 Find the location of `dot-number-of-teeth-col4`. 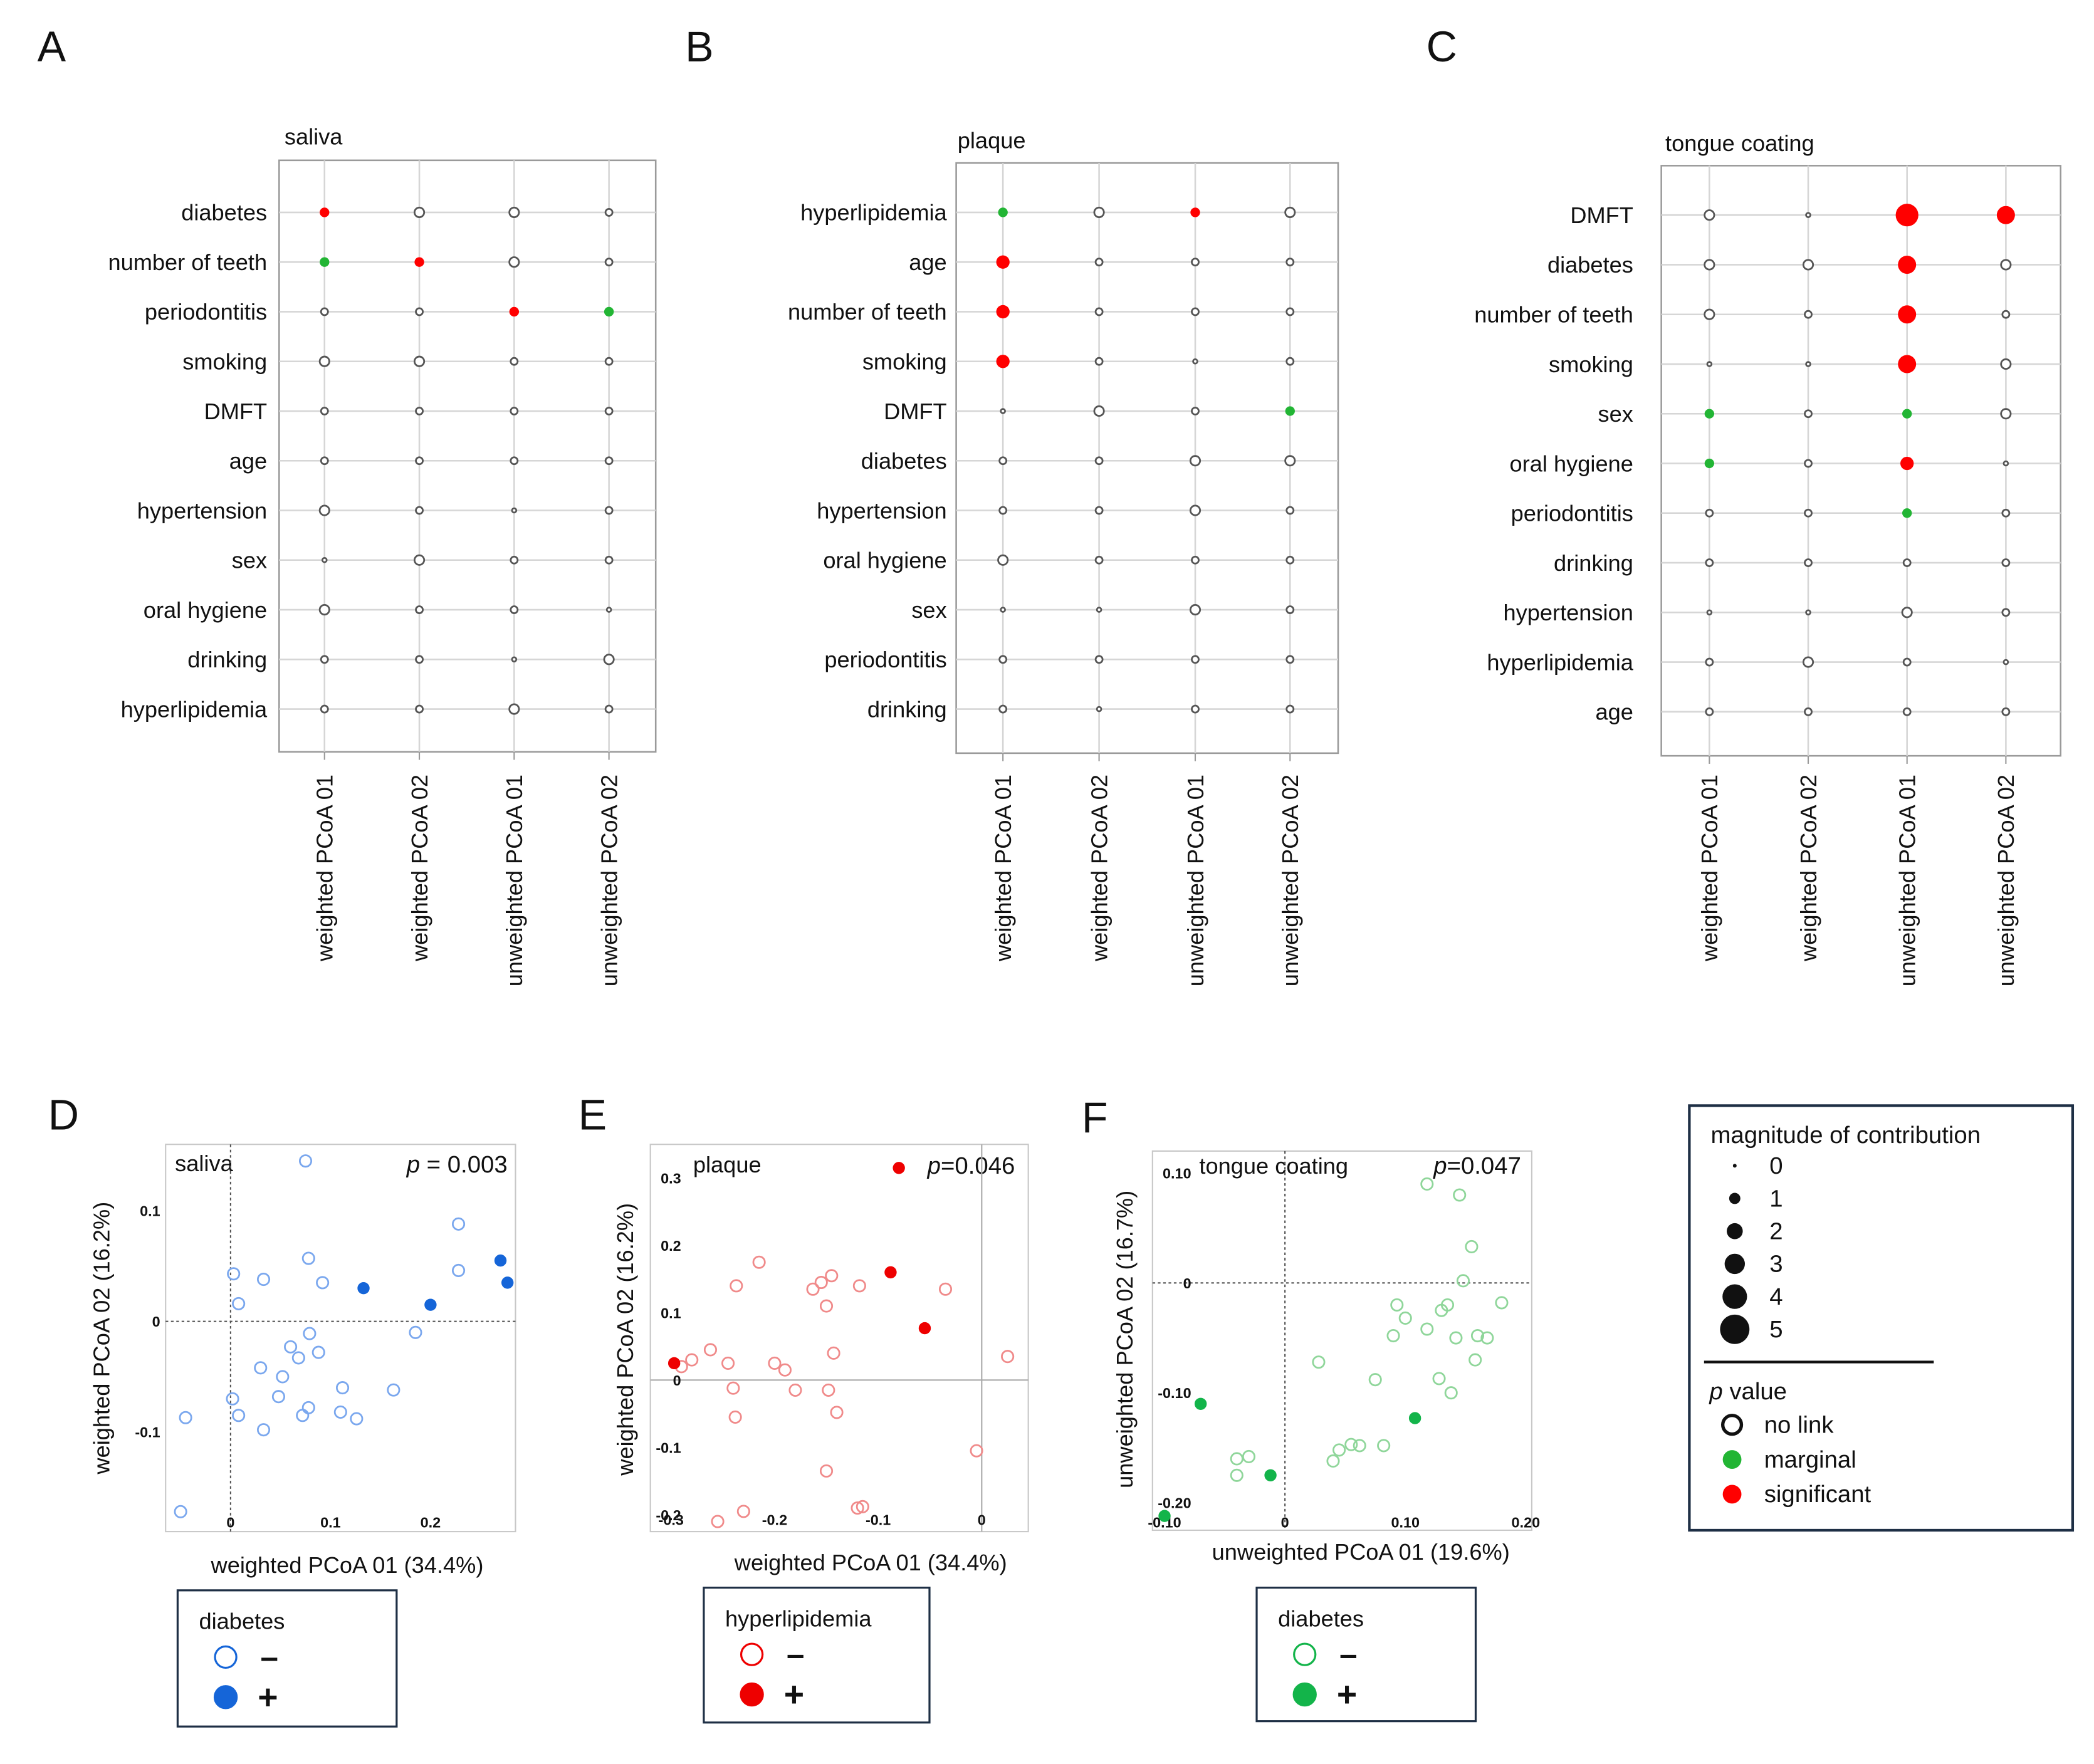

dot-number-of-teeth-col4 is located at coordinates (609, 262).